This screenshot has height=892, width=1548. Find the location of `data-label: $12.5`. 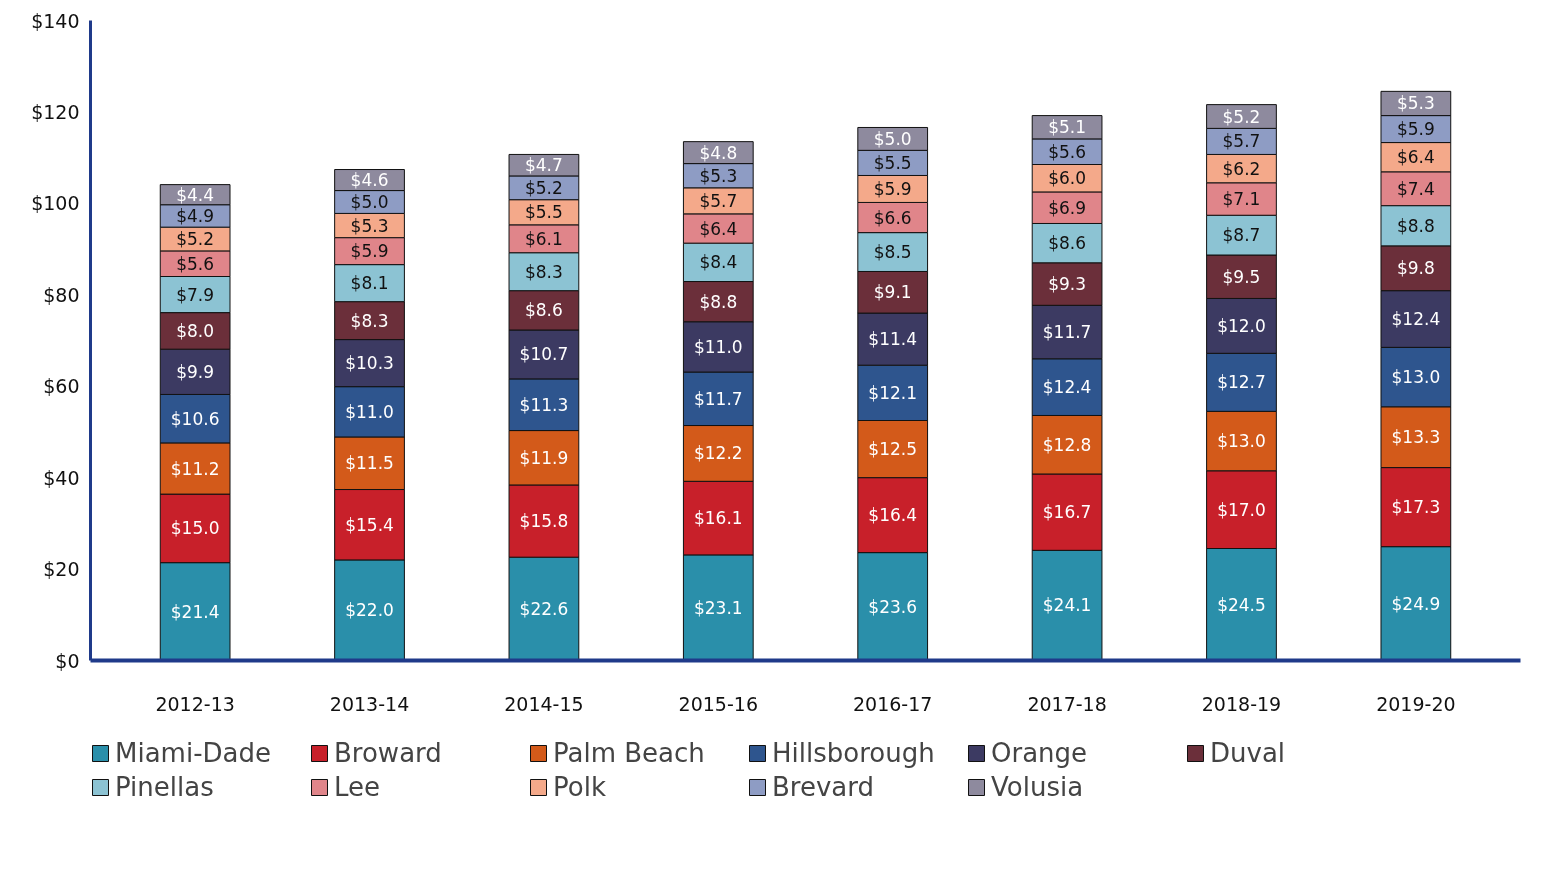

data-label: $12.5 is located at coordinates (893, 449).